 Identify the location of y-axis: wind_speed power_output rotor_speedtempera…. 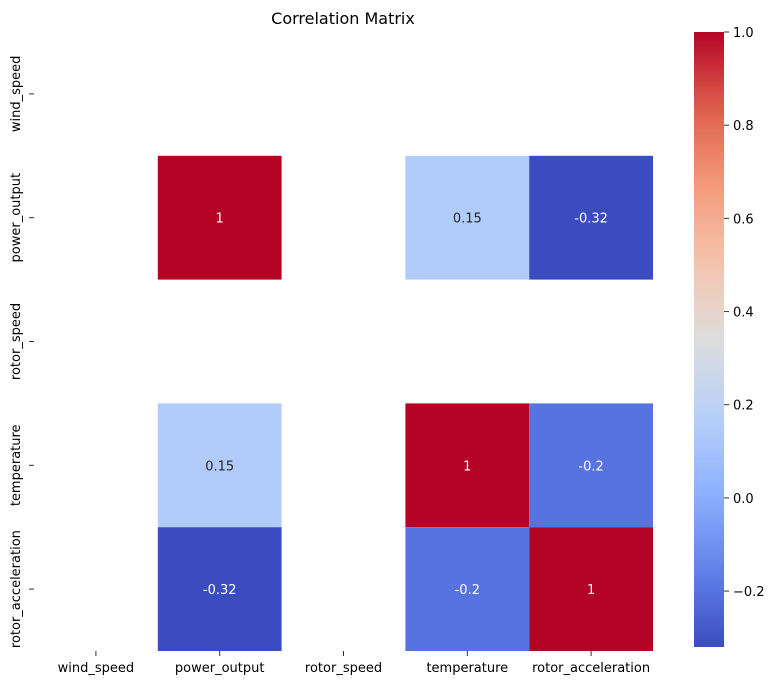
(21, 352).